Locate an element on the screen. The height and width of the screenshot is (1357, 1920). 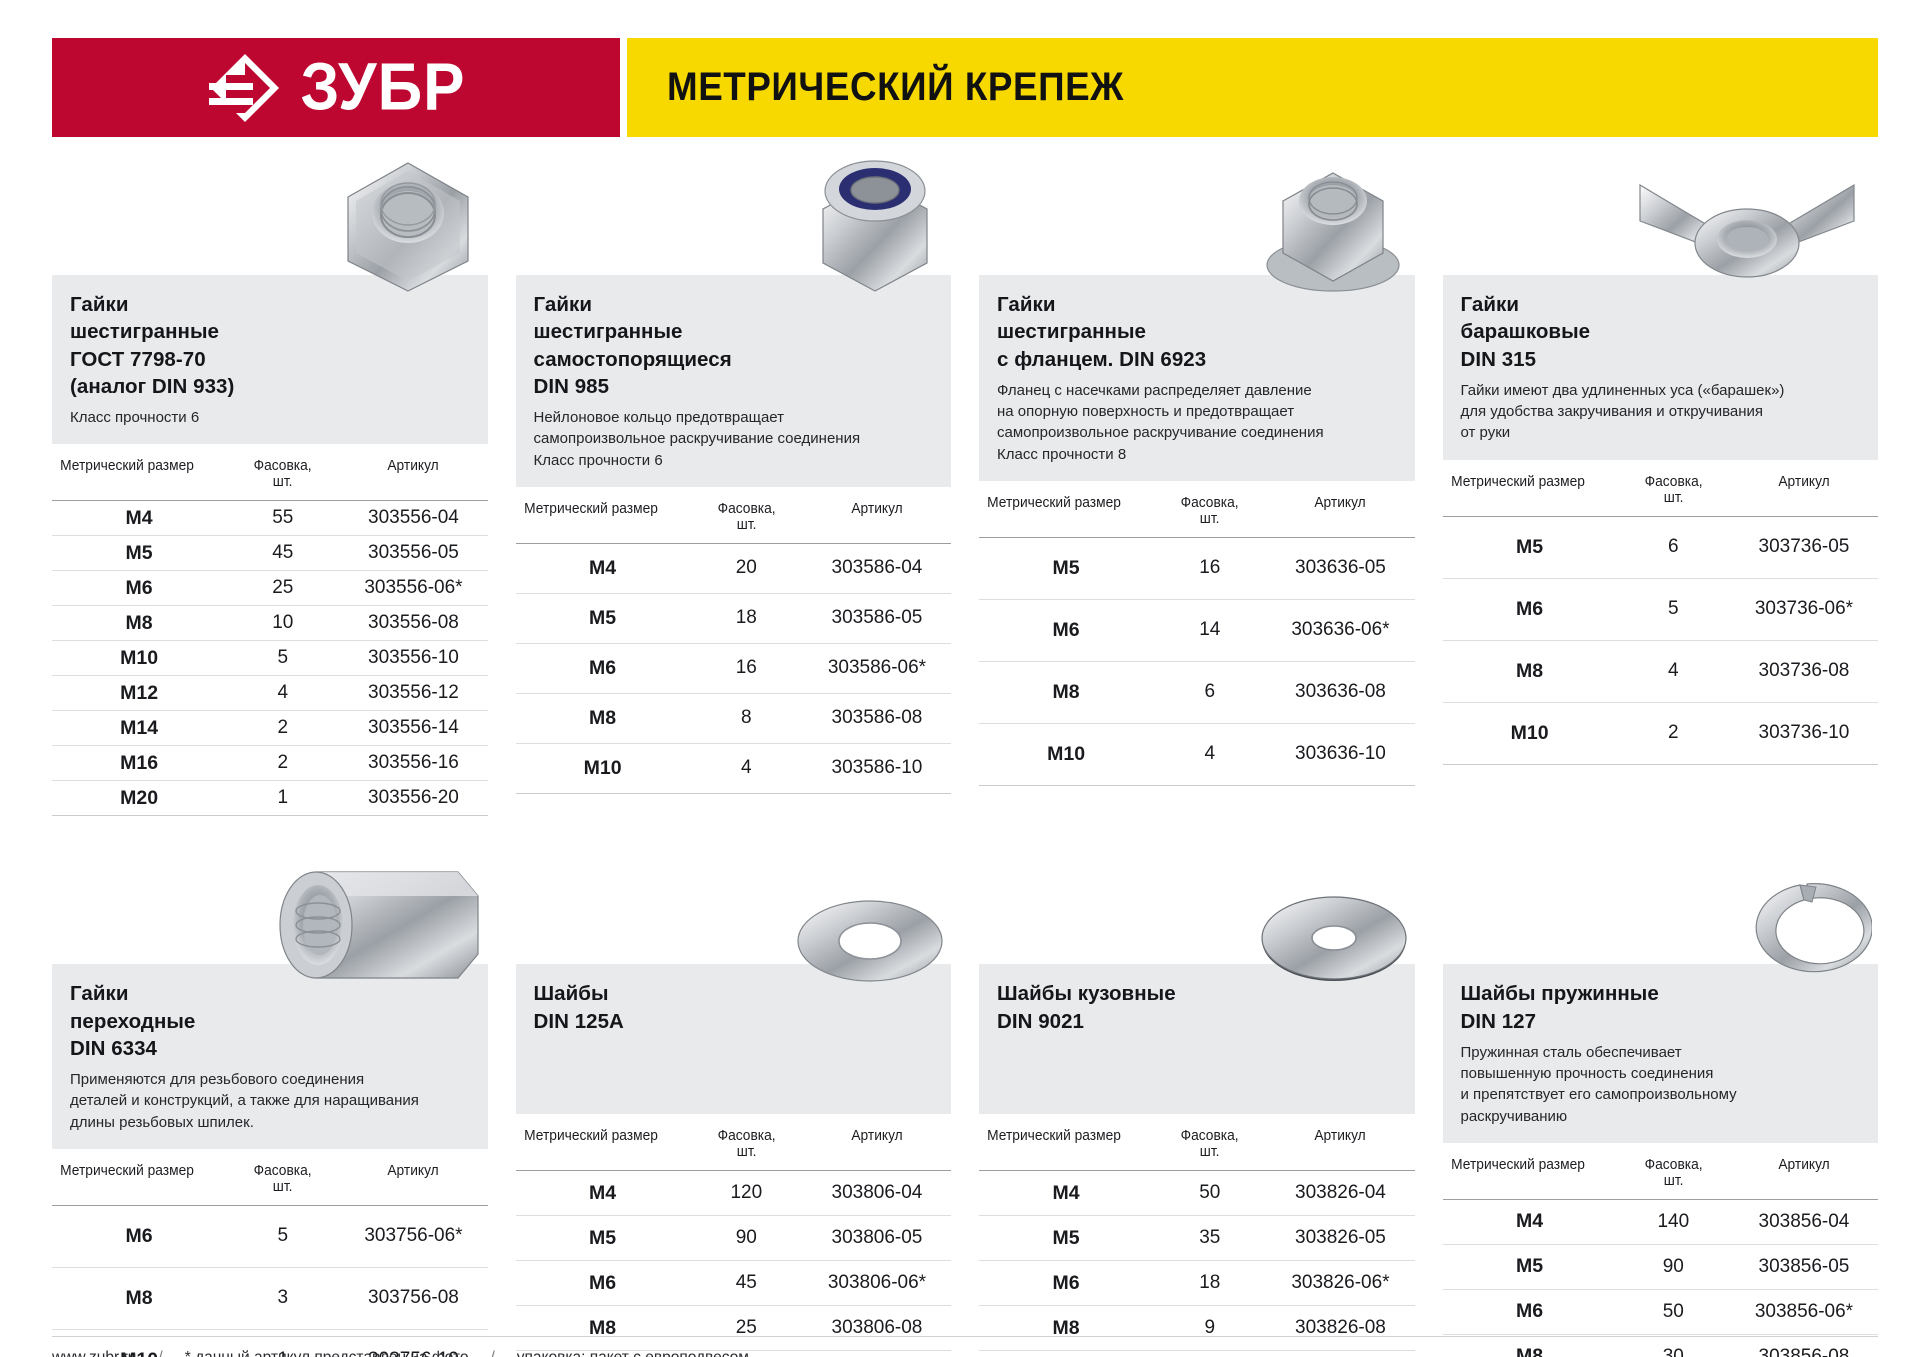
table-row: M12 4 303556-12 is located at coordinates (270, 693).